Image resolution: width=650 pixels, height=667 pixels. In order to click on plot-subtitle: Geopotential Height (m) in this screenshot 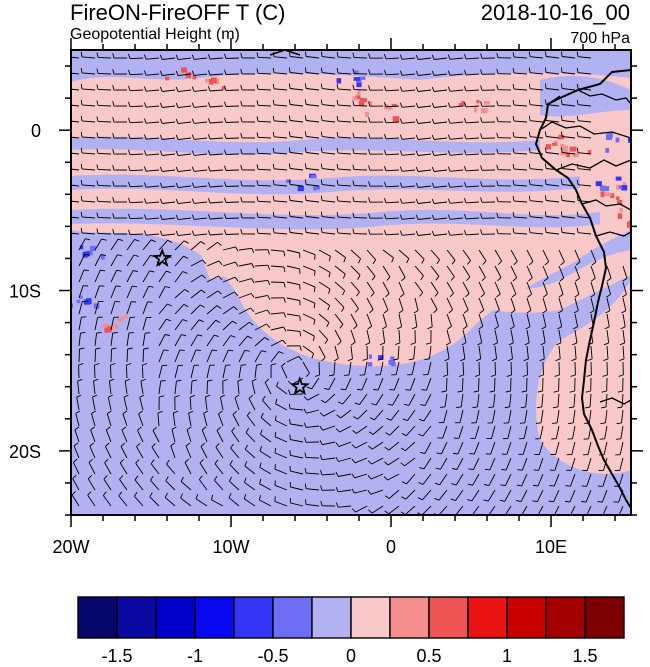, I will do `click(155, 34)`.